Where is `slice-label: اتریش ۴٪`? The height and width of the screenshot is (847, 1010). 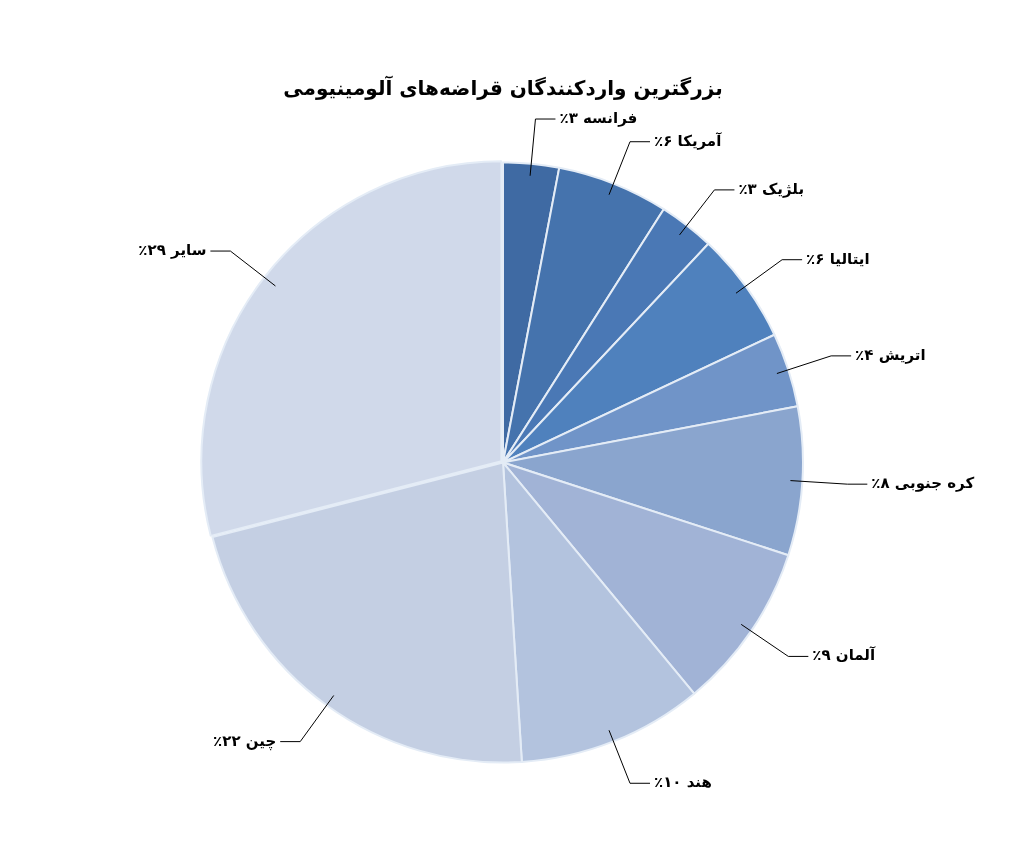
slice-label: اتریش ۴٪ is located at coordinates (890, 354).